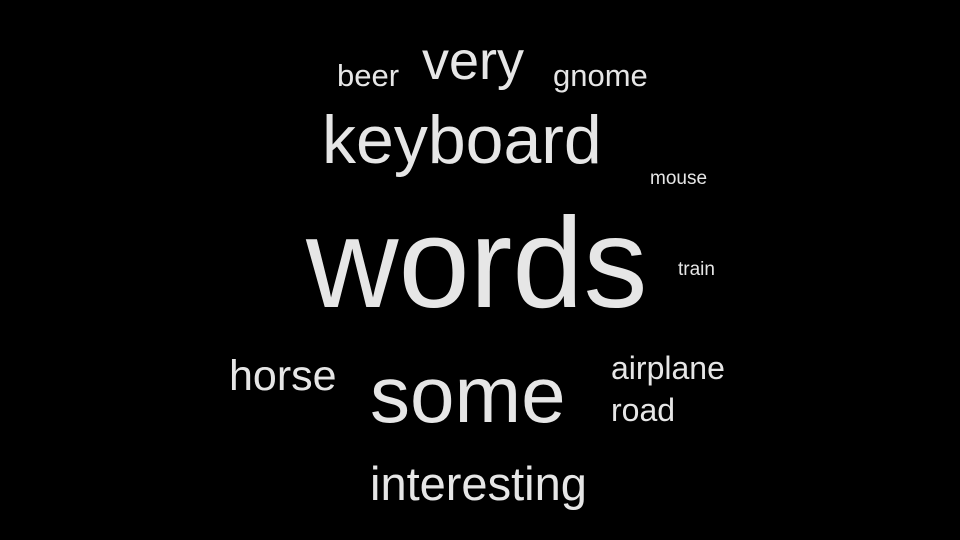  I want to click on word-horse: horse, so click(283, 376).